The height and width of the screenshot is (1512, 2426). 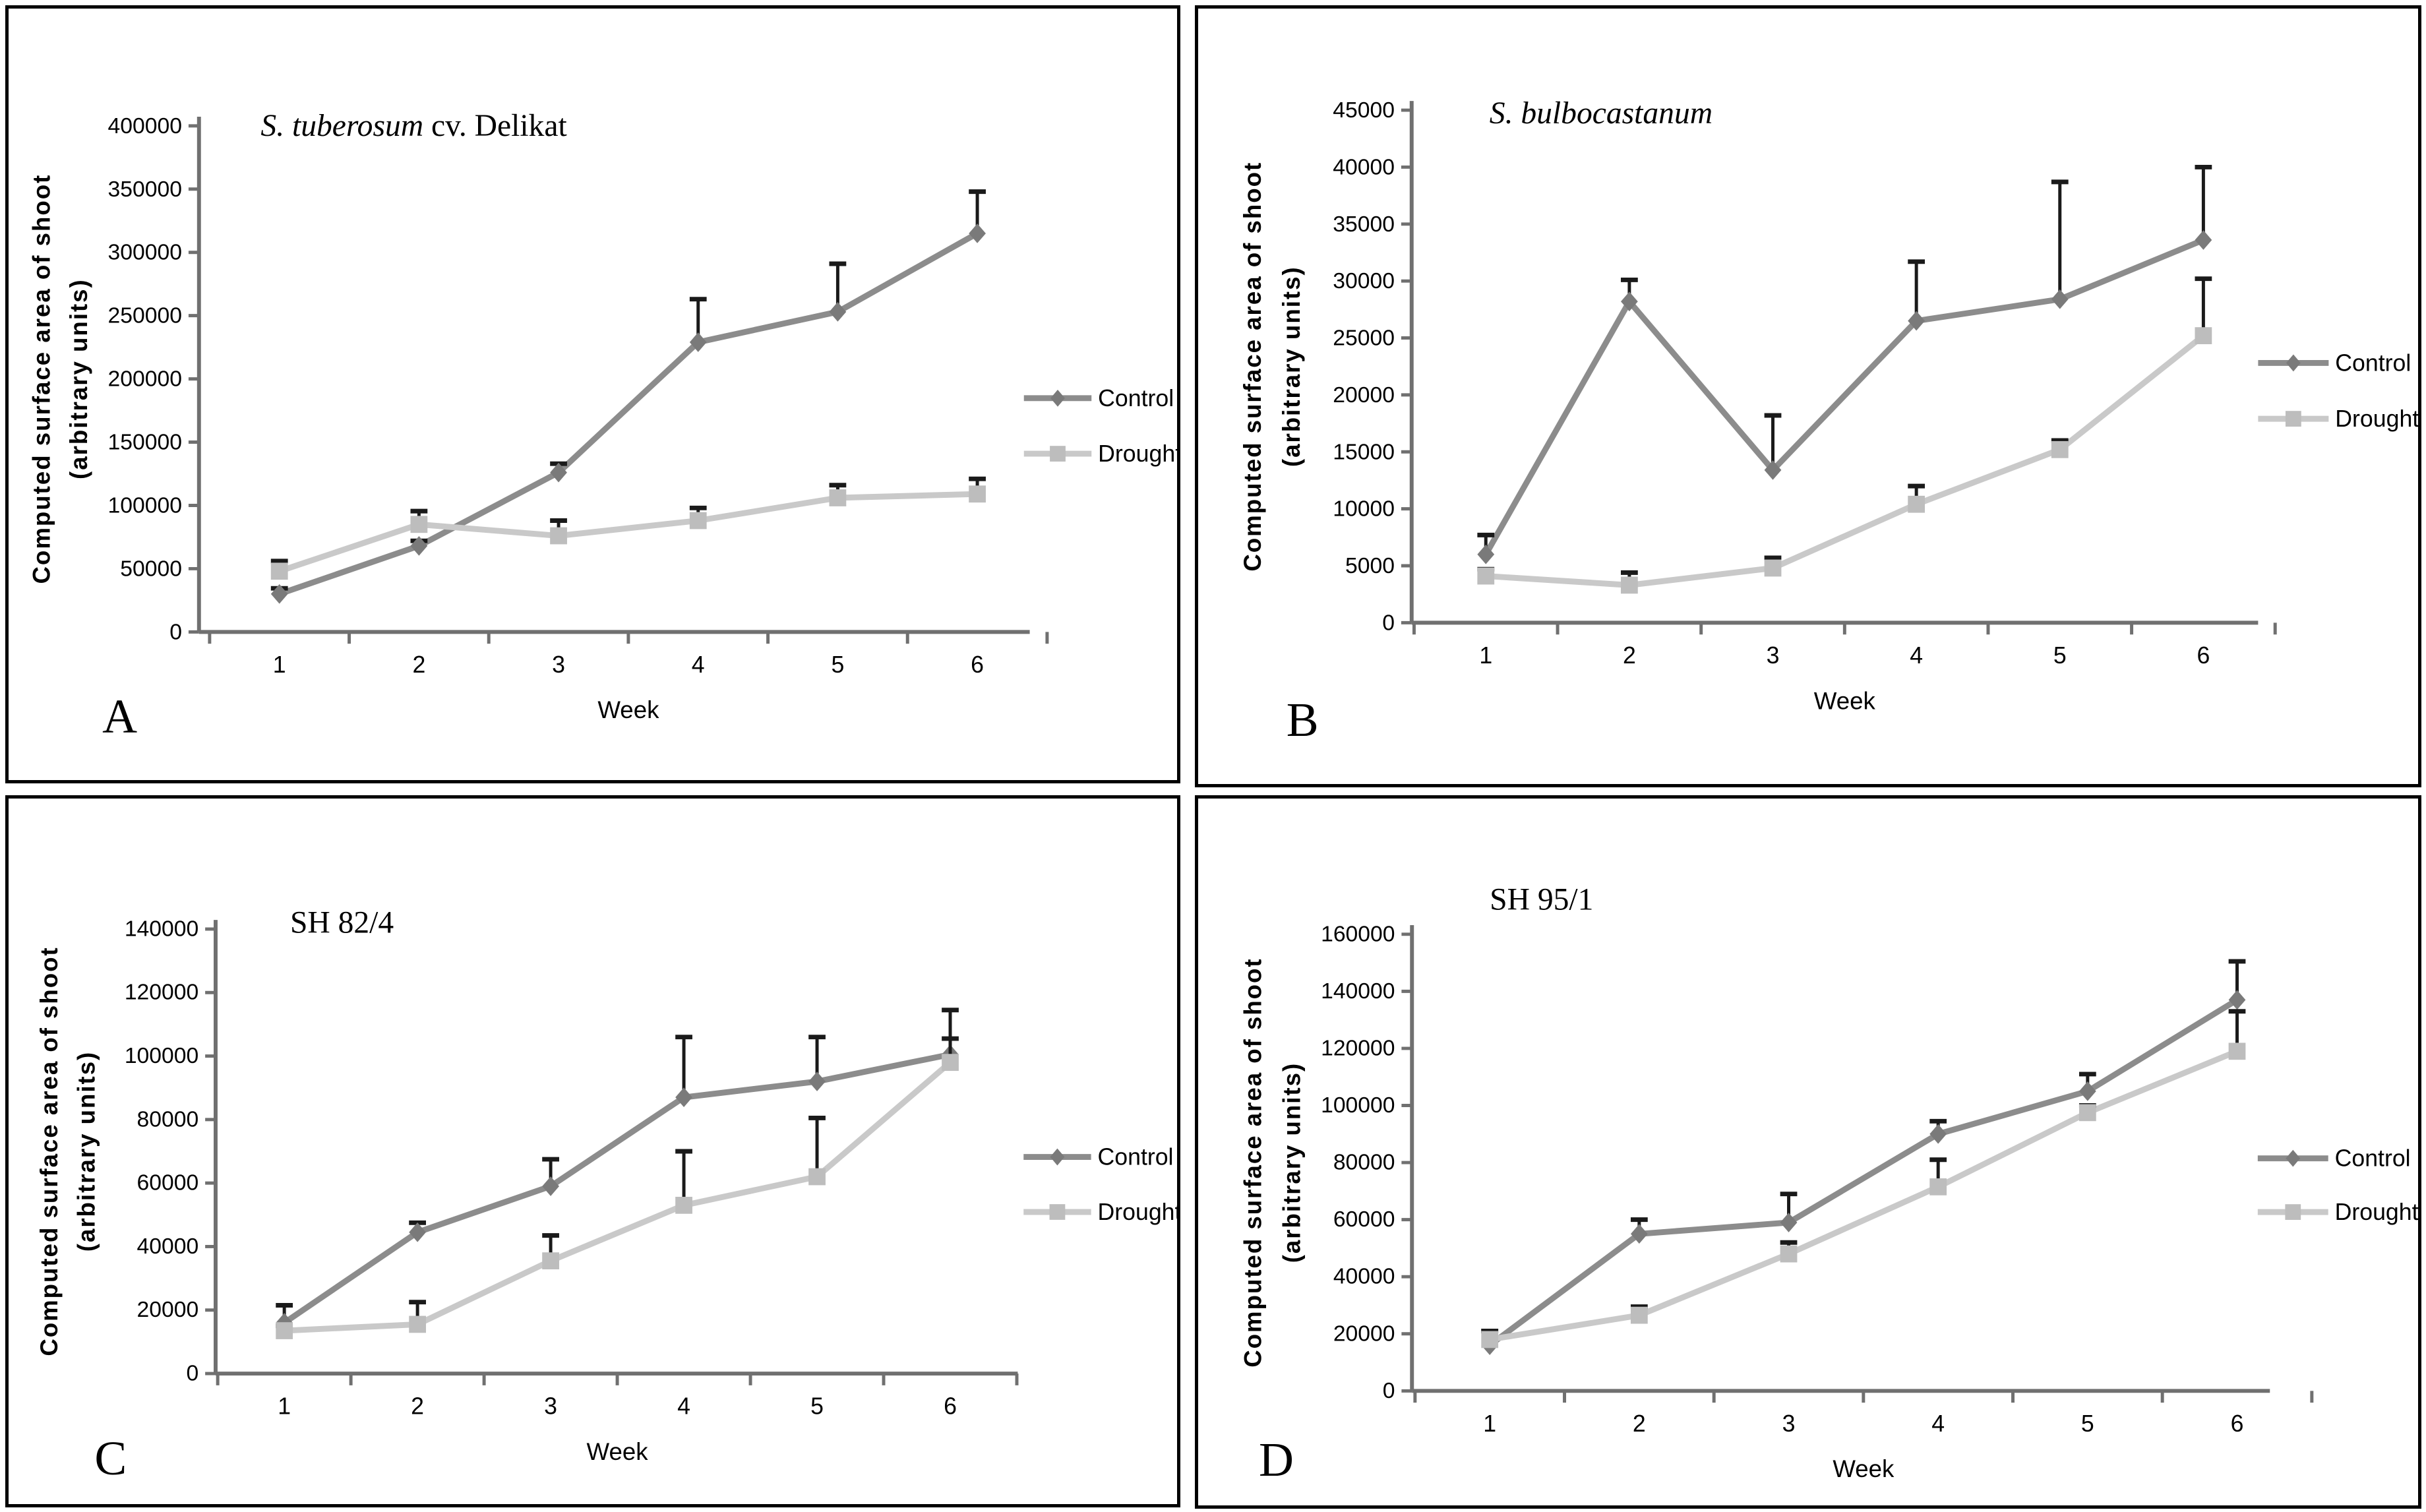 What do you see at coordinates (1364, 280) in the screenshot?
I see `y-tick-label: 30000` at bounding box center [1364, 280].